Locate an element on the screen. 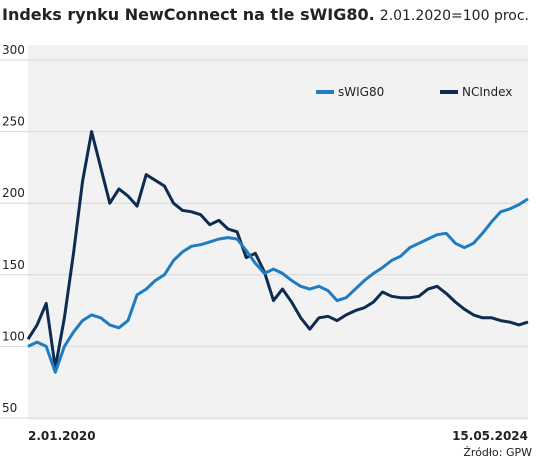 This screenshot has width=536, height=462. y-tick-label: 50 is located at coordinates (9, 408).